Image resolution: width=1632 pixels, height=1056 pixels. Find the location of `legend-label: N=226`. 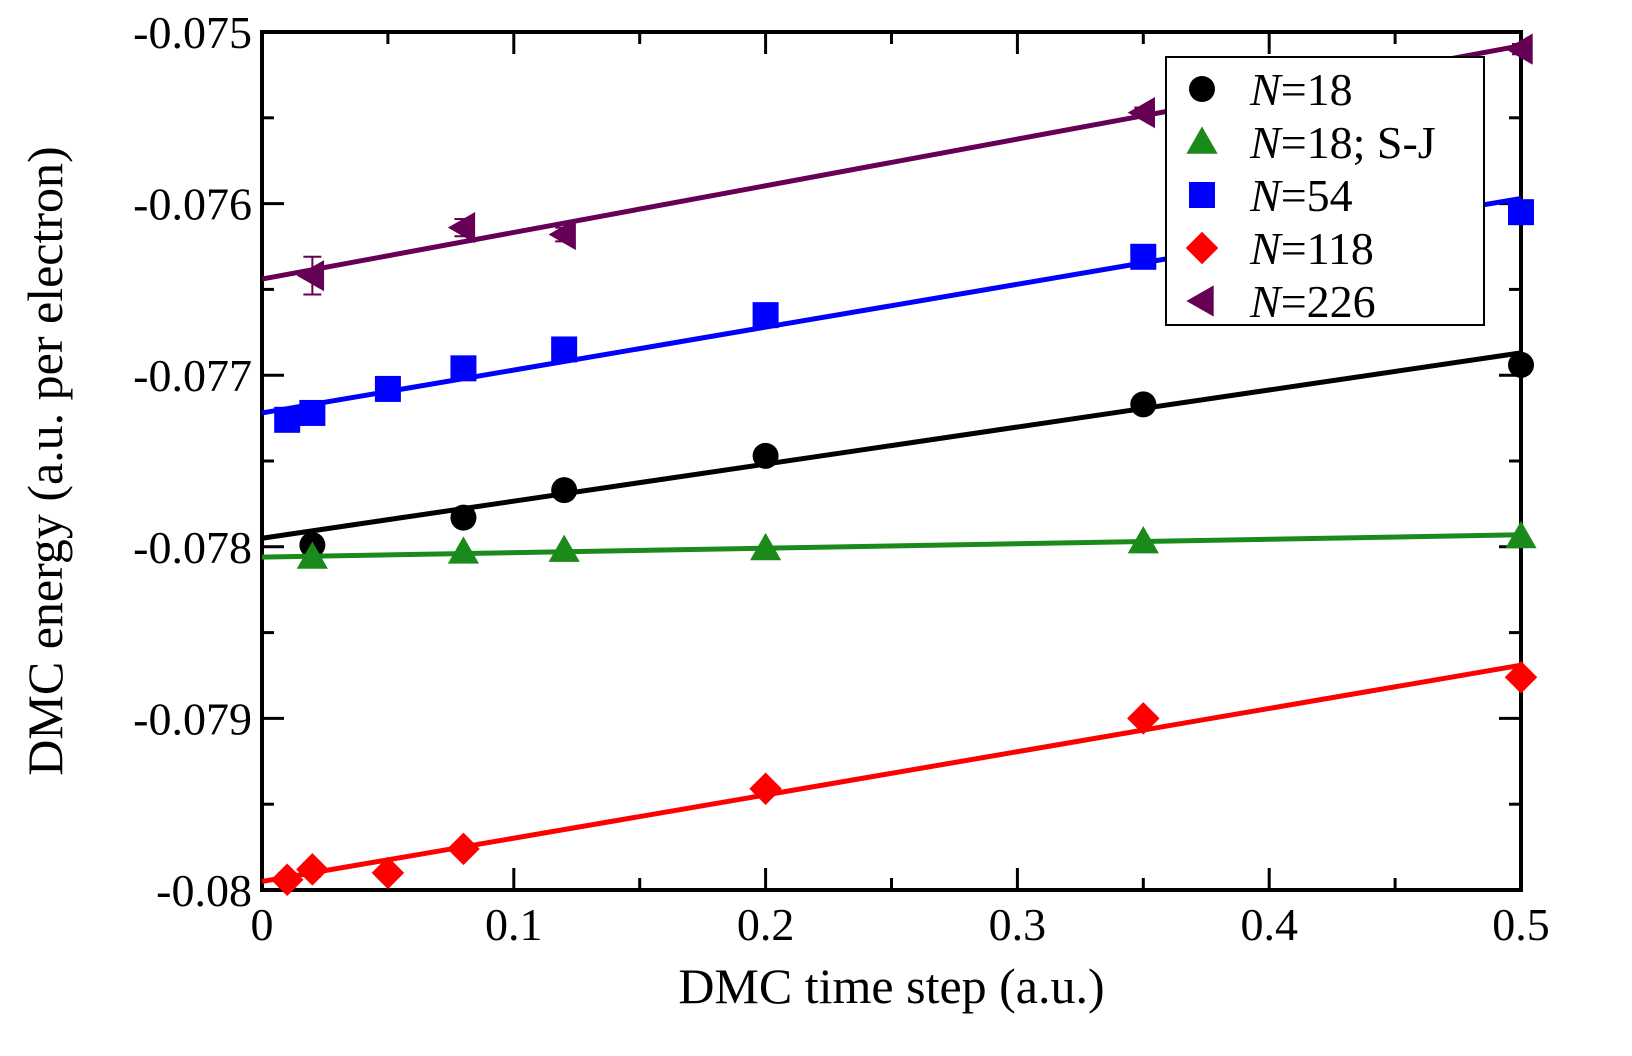

legend-label: N=226 is located at coordinates (1312, 301).